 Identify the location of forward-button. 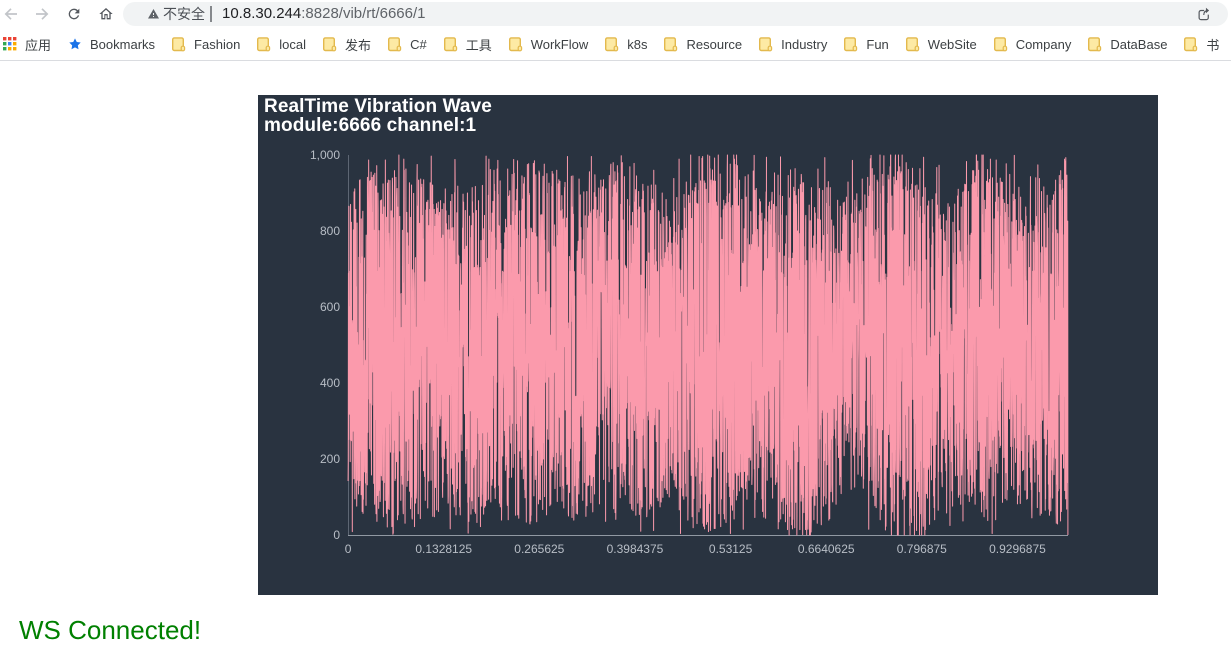
(42, 14).